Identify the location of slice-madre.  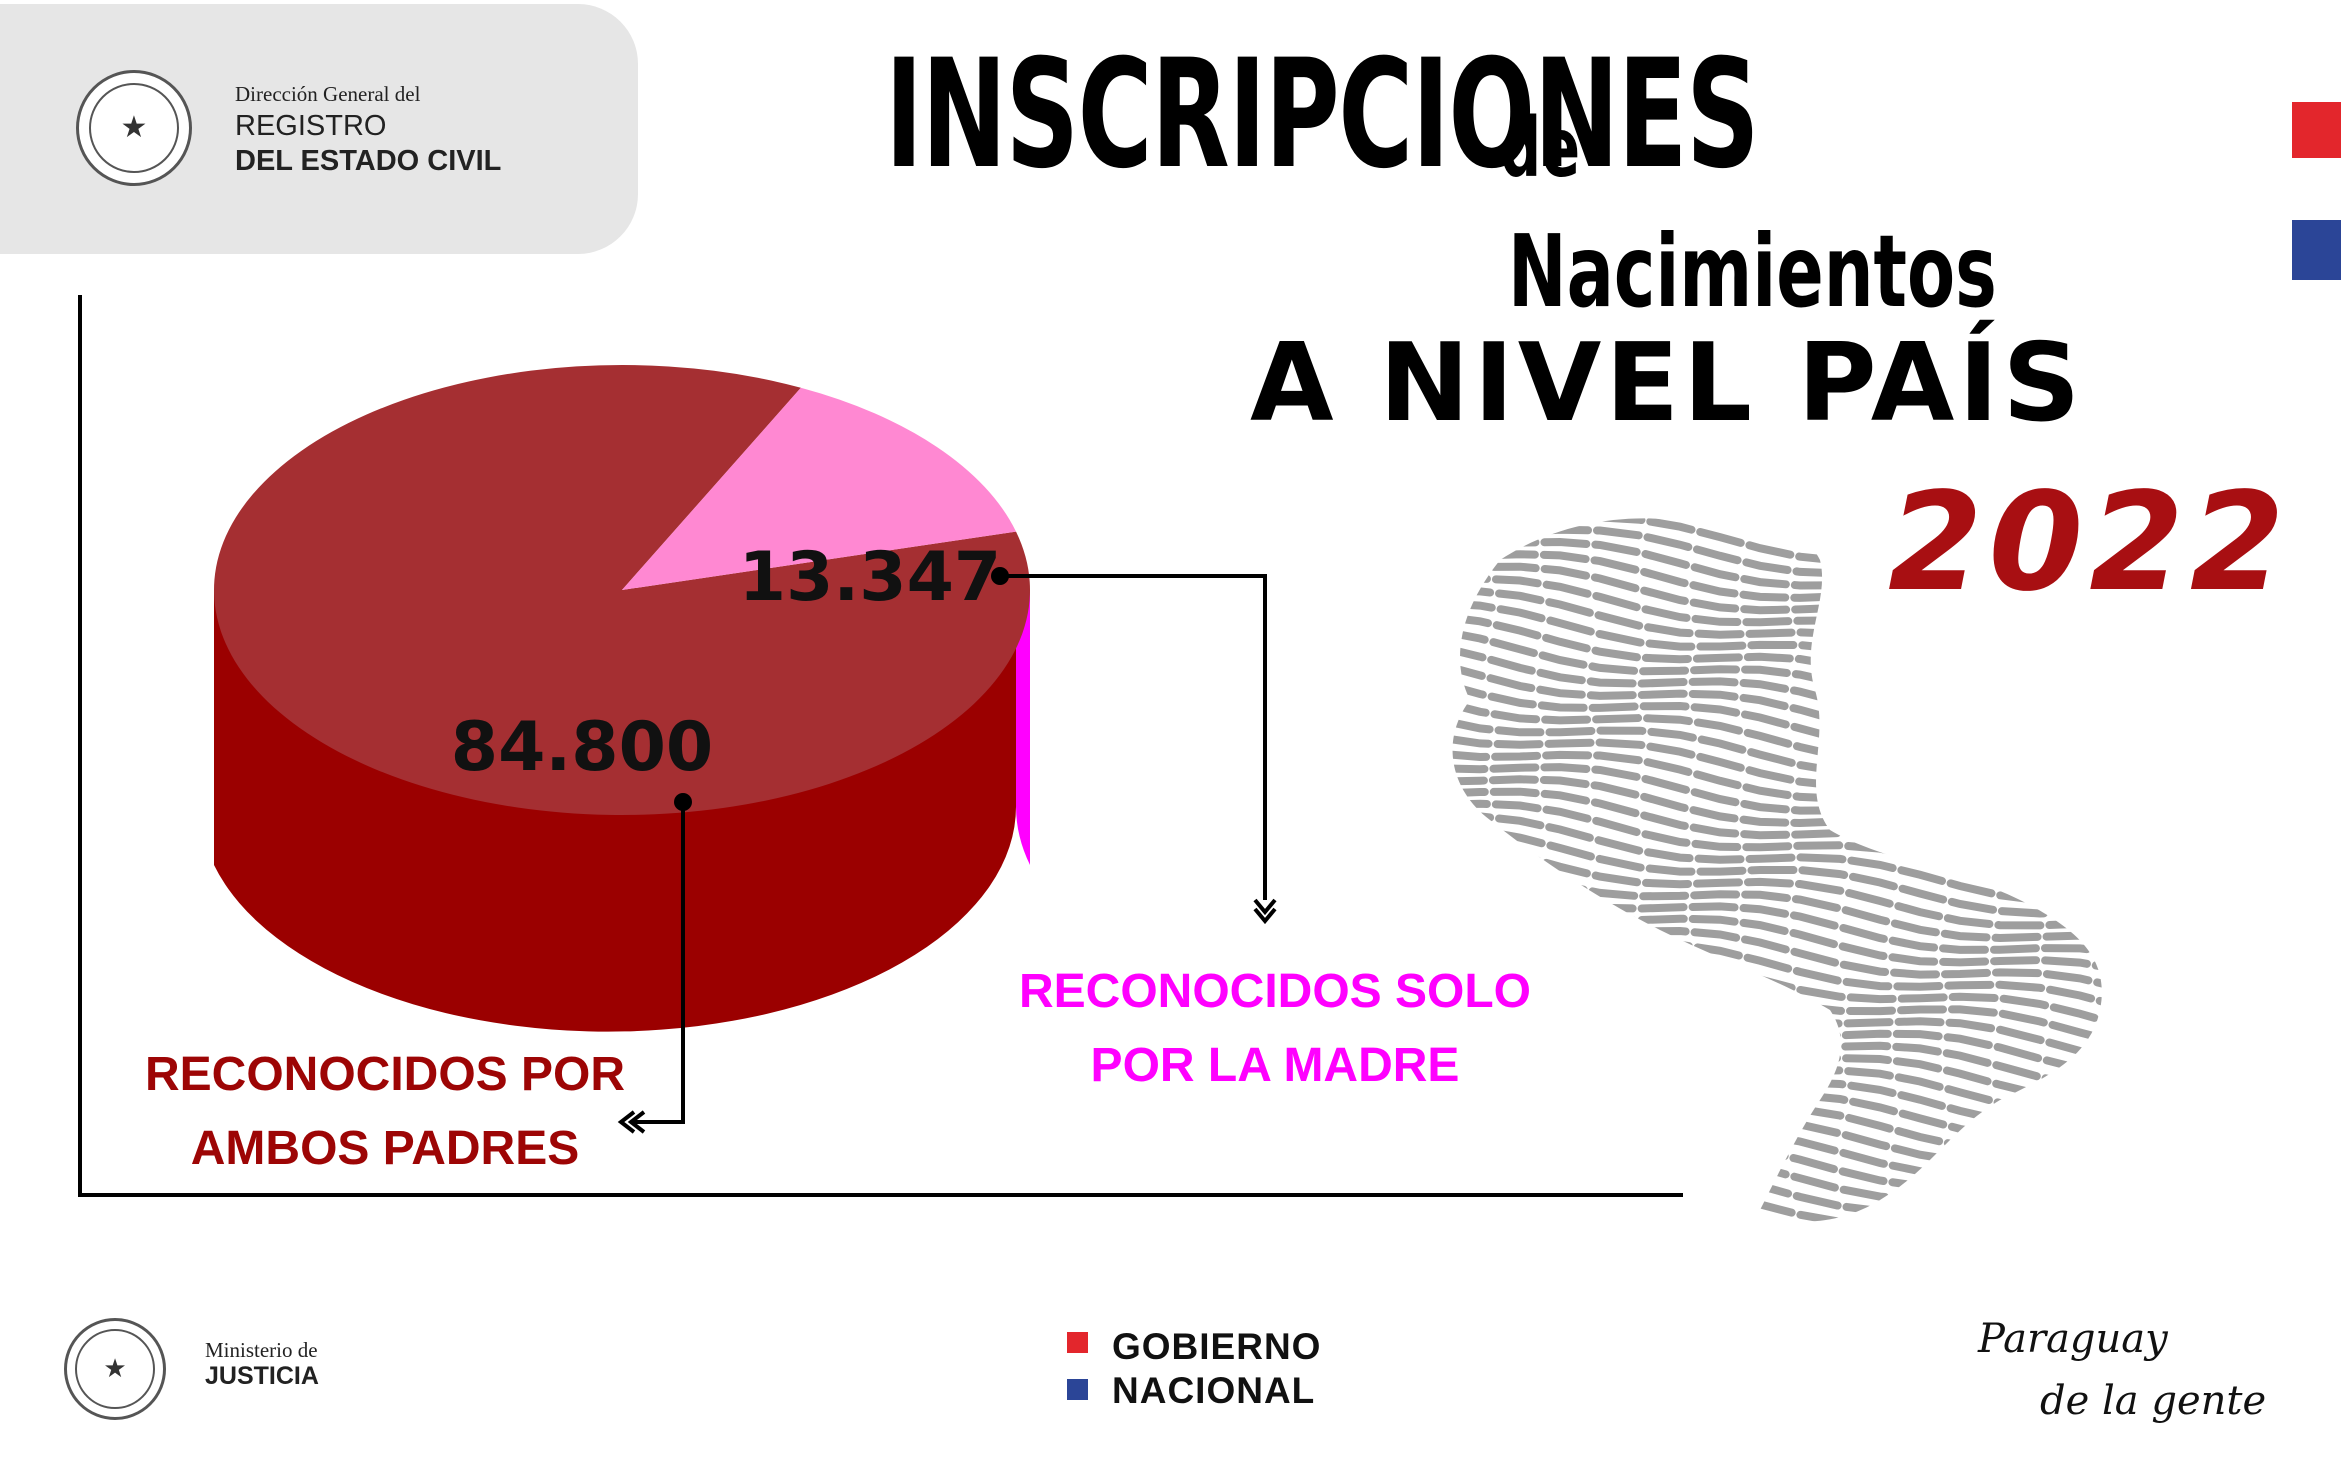
(819, 488).